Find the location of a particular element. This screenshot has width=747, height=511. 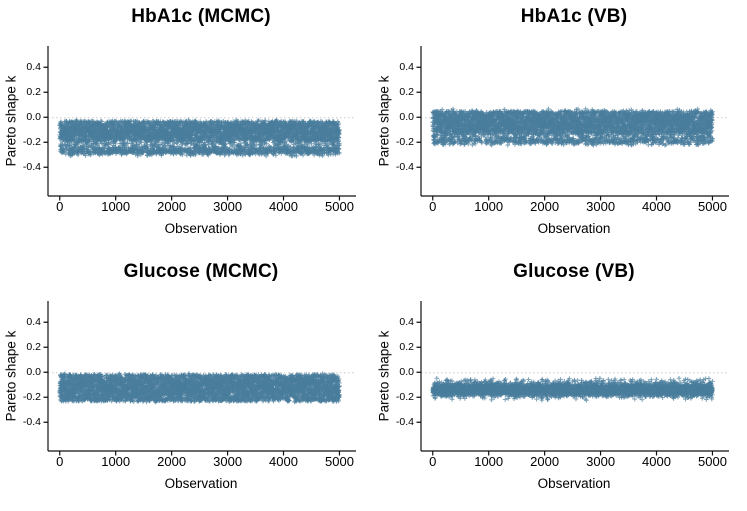

panel-title: Glucose (MCMC) is located at coordinates (201, 271).